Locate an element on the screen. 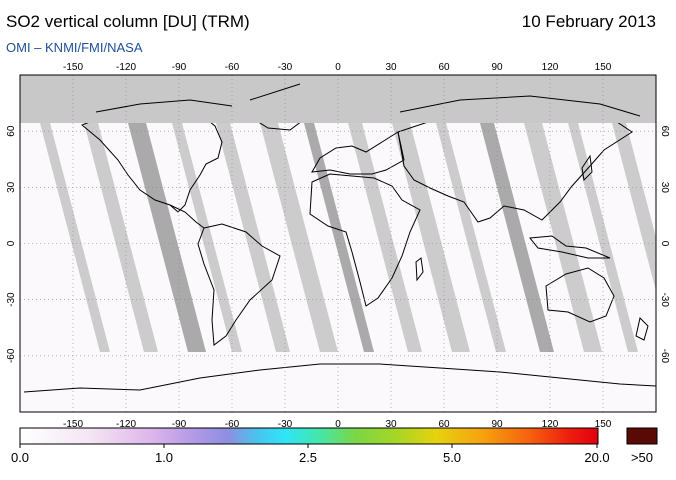 The image size is (676, 480). map-title: SO2 vertical column [DU] (TRM) is located at coordinates (128, 21).